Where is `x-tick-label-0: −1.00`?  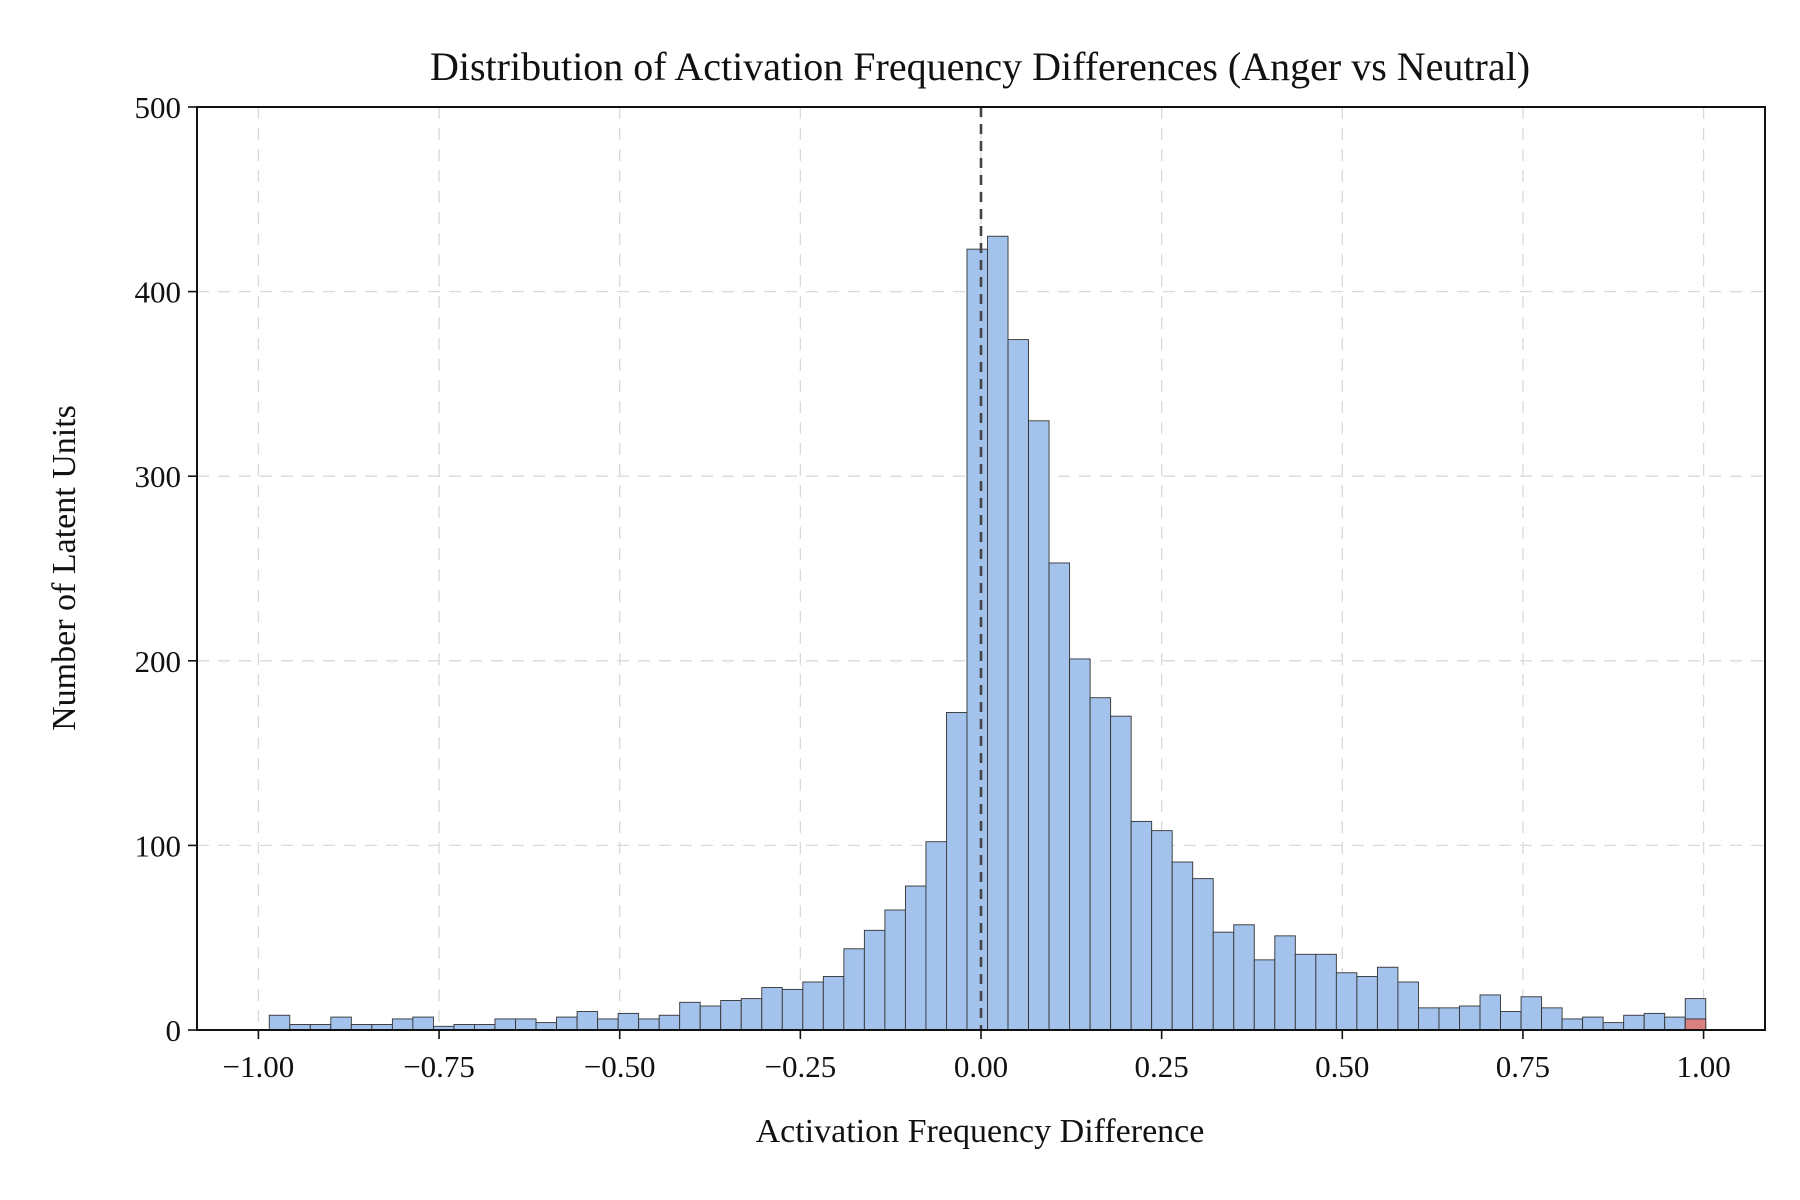
x-tick-label-0: −1.00 is located at coordinates (259, 1066).